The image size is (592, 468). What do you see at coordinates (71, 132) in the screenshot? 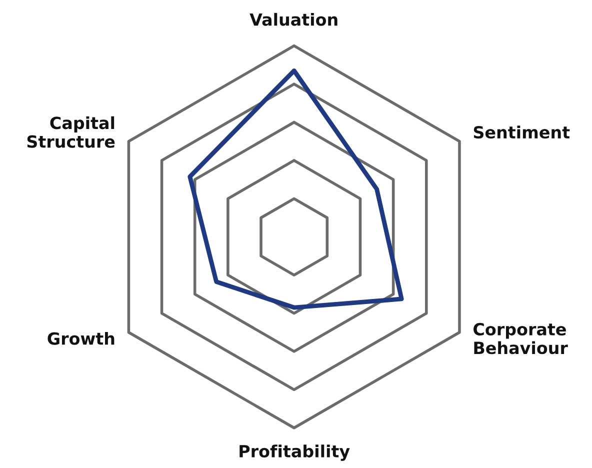
I see `spoke-label: Capital Structure` at bounding box center [71, 132].